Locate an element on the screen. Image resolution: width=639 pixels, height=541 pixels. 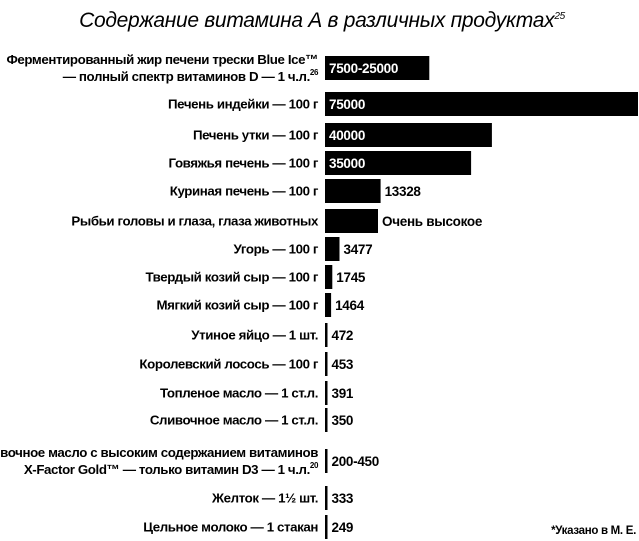
category-label: Желток — 1½ шт. is located at coordinates (264, 498).